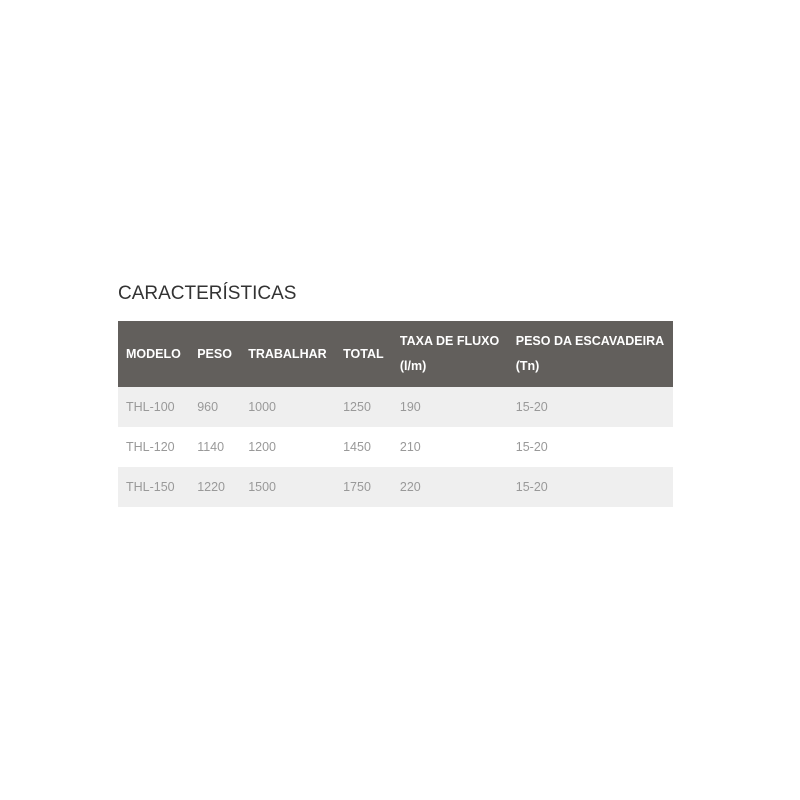 Image resolution: width=800 pixels, height=800 pixels. Describe the element at coordinates (154, 407) in the screenshot. I see `table-cell: THL-100` at that location.